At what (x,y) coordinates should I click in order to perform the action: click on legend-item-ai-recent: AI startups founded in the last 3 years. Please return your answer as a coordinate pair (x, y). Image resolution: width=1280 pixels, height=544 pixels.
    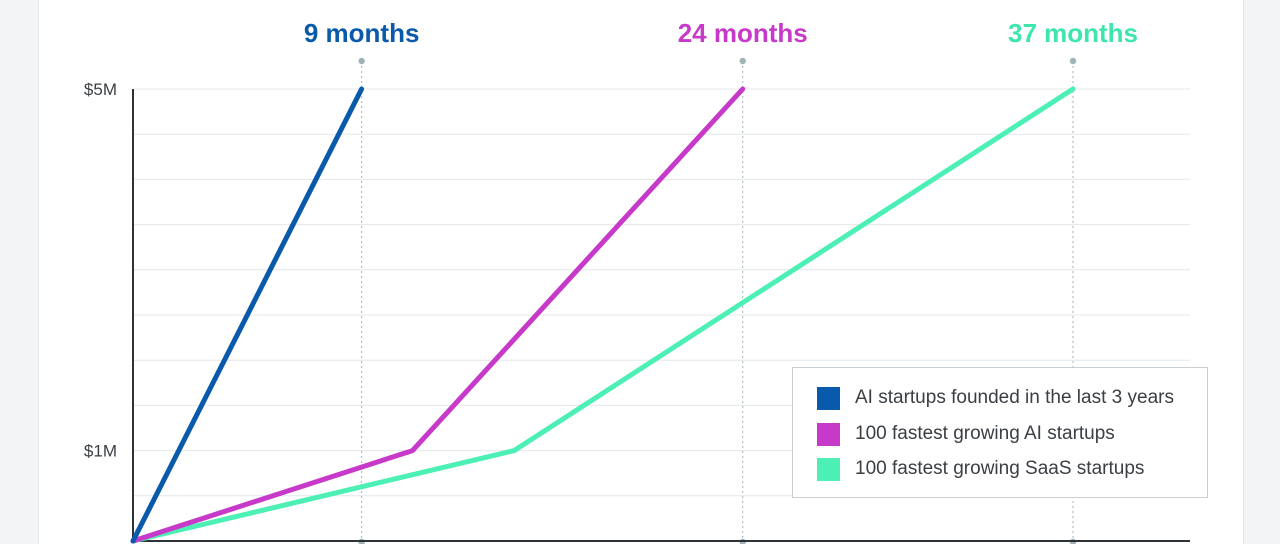
    Looking at the image, I should click on (995, 398).